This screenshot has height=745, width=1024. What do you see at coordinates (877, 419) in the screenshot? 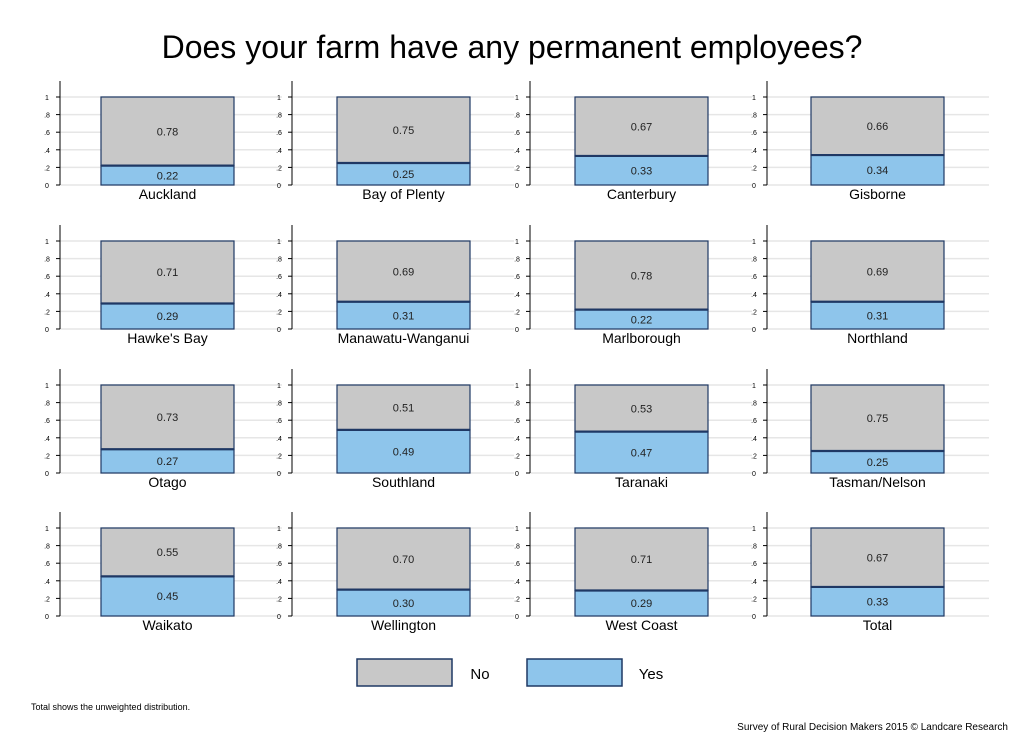
I see `data-label-no: 0.75` at bounding box center [877, 419].